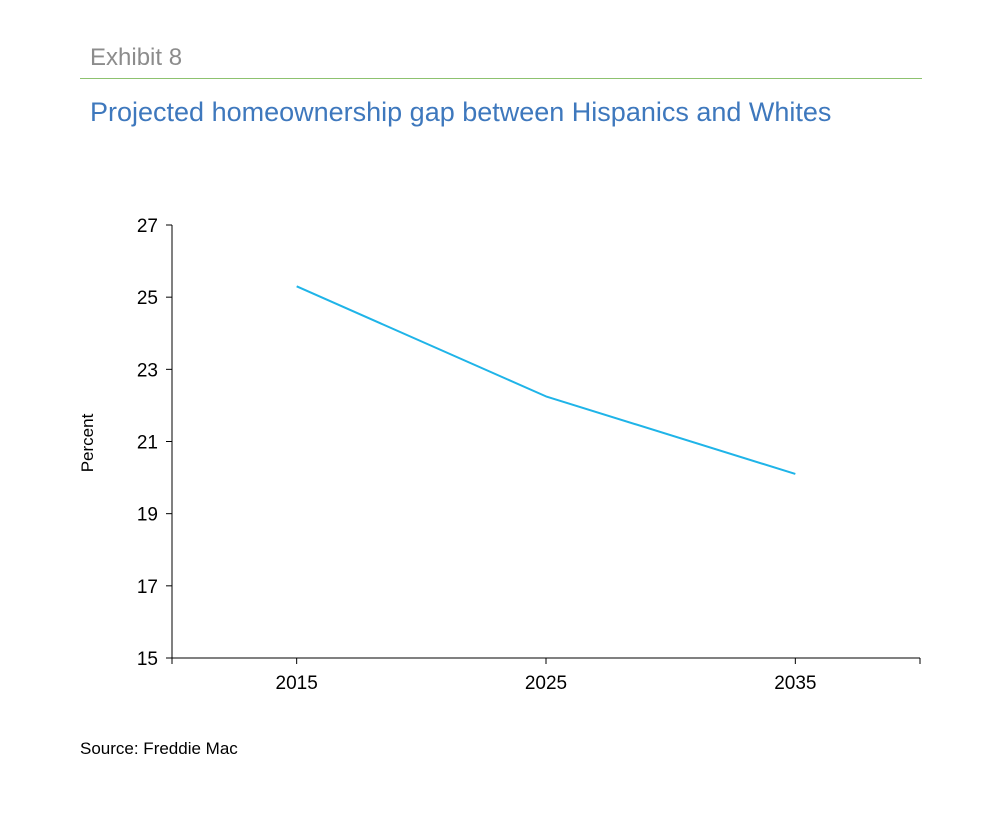 The image size is (1000, 834). What do you see at coordinates (147, 515) in the screenshot?
I see `y-tick-label: 19` at bounding box center [147, 515].